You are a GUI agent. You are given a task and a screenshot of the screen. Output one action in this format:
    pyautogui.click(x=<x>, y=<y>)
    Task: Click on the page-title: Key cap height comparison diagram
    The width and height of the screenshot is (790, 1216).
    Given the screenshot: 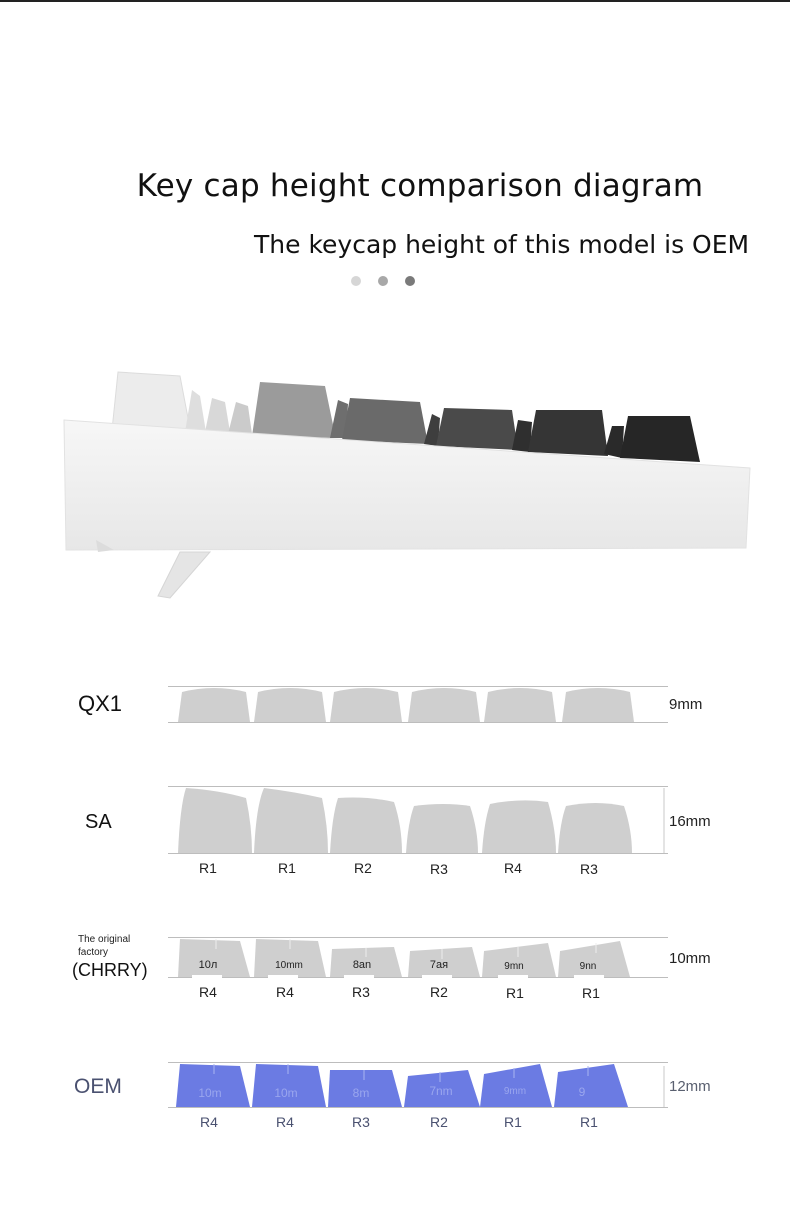 What is the action you would take?
    pyautogui.click(x=420, y=186)
    